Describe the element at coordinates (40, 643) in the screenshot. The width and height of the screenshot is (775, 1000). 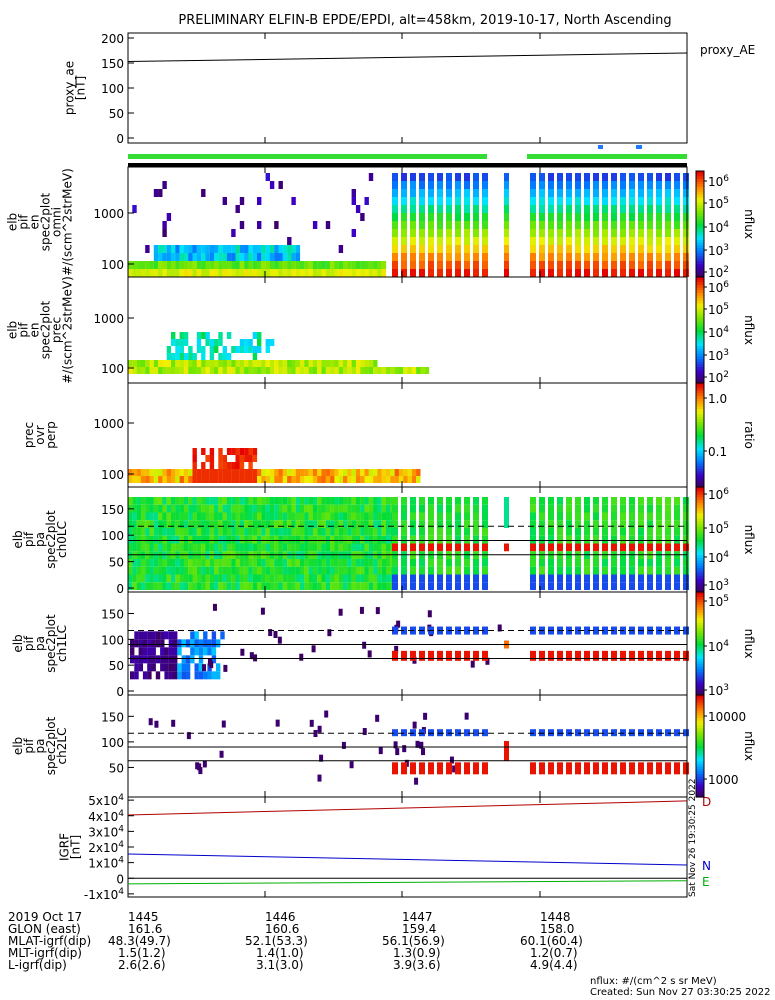
I see `ylabel-spec2plot_ch1LC-line: pa` at that location.